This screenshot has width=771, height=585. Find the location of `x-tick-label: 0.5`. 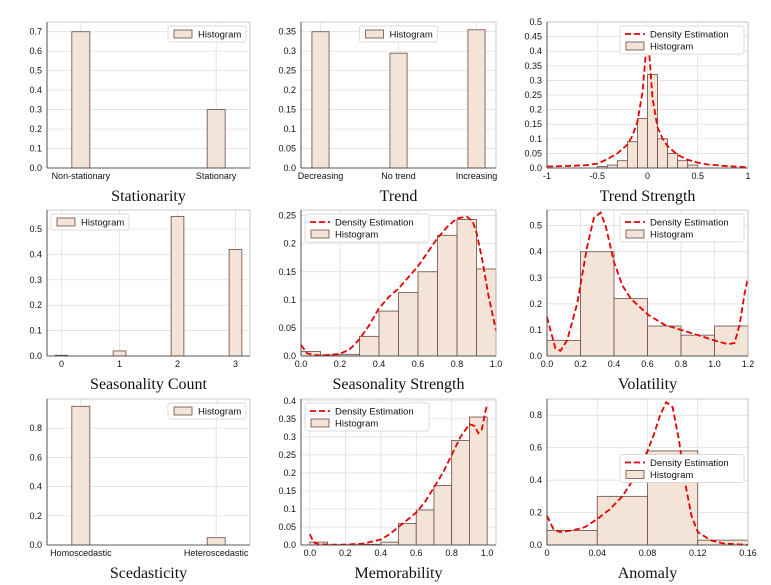

x-tick-label: 0.5 is located at coordinates (697, 176).